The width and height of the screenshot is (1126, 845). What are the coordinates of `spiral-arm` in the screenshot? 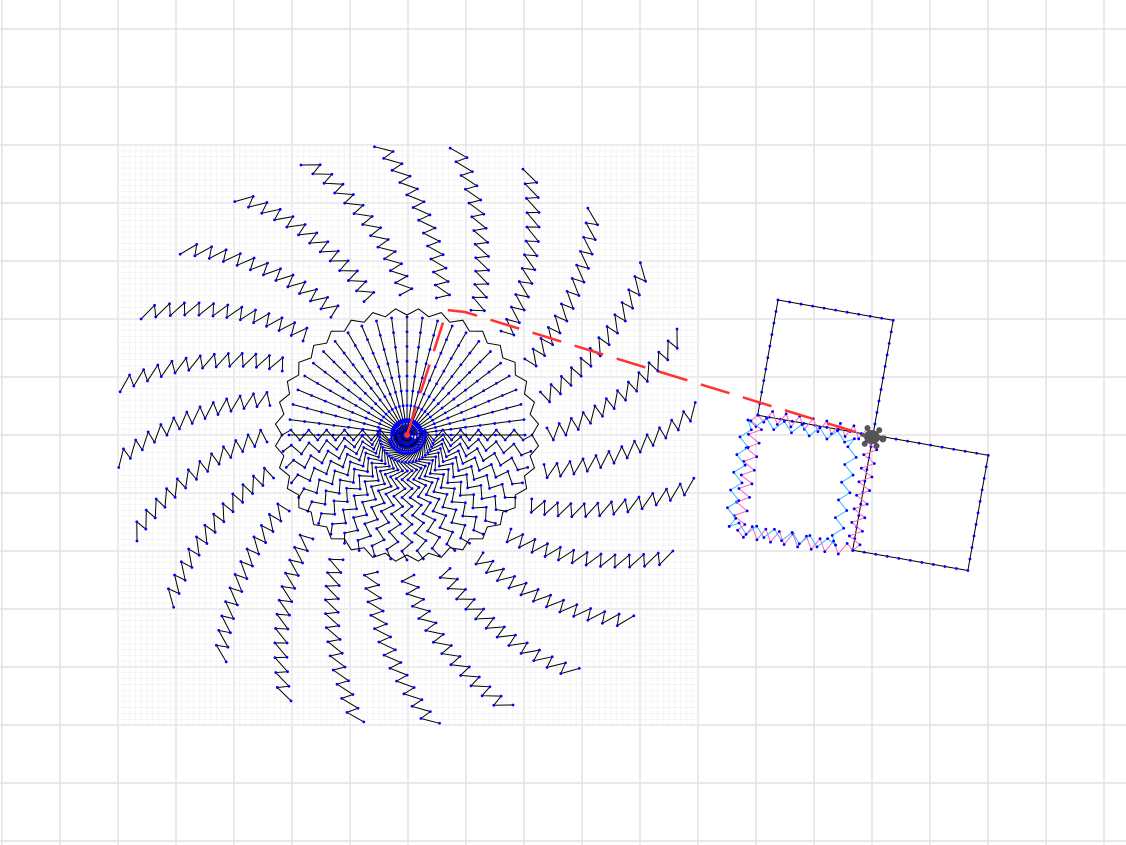 It's located at (457, 640).